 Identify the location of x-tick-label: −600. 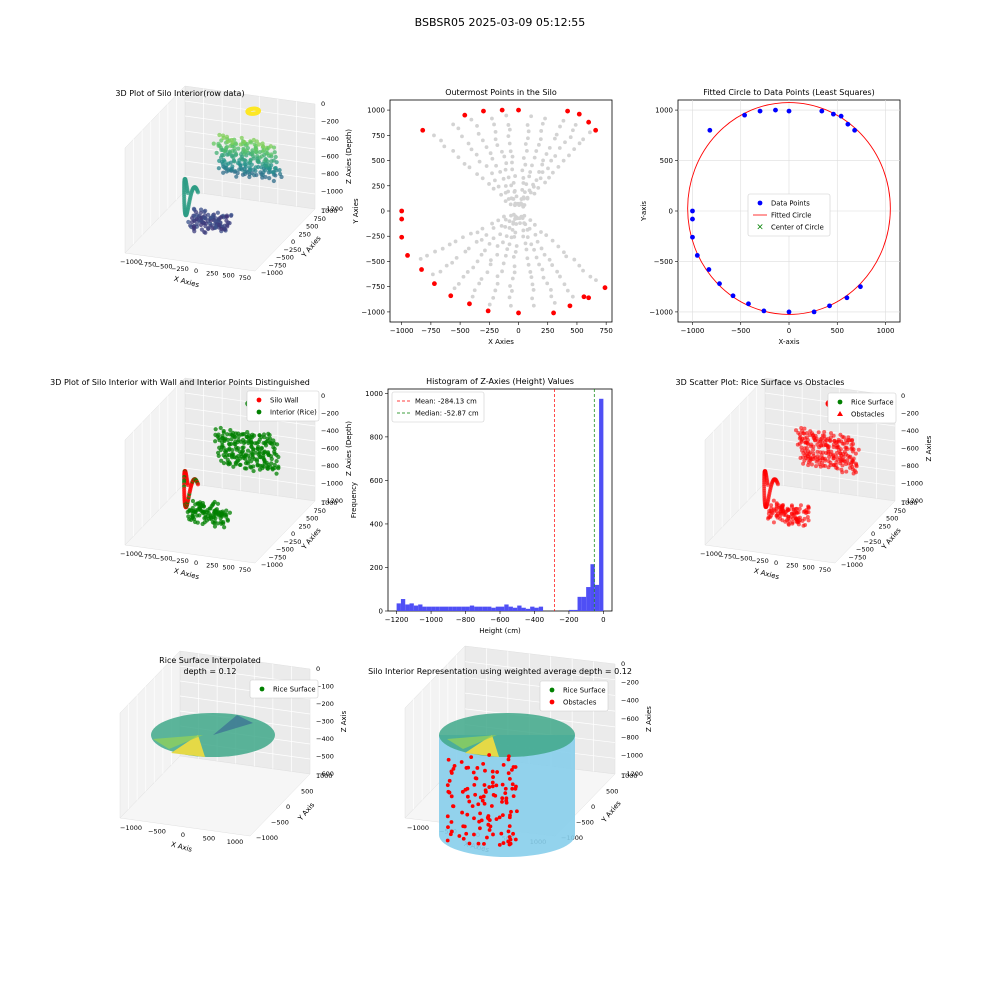
(499, 620).